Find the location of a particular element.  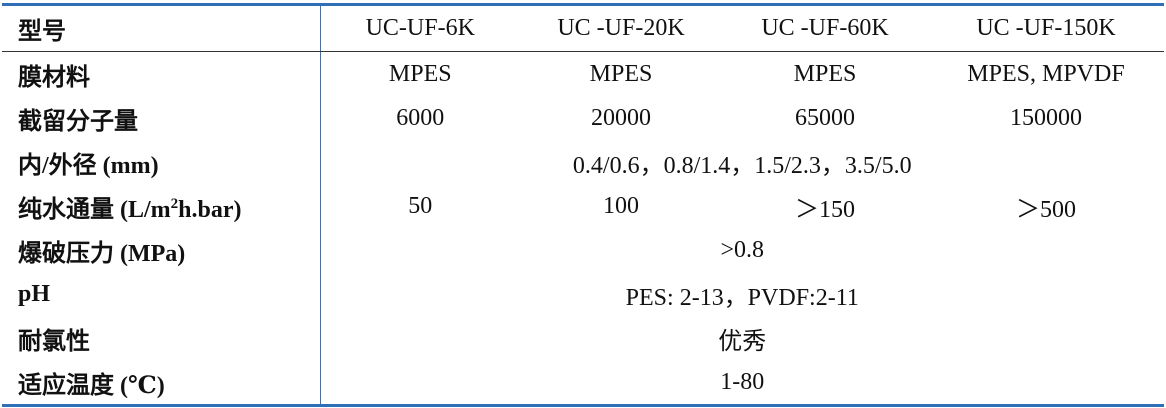

cell: 20000 is located at coordinates (621, 117).